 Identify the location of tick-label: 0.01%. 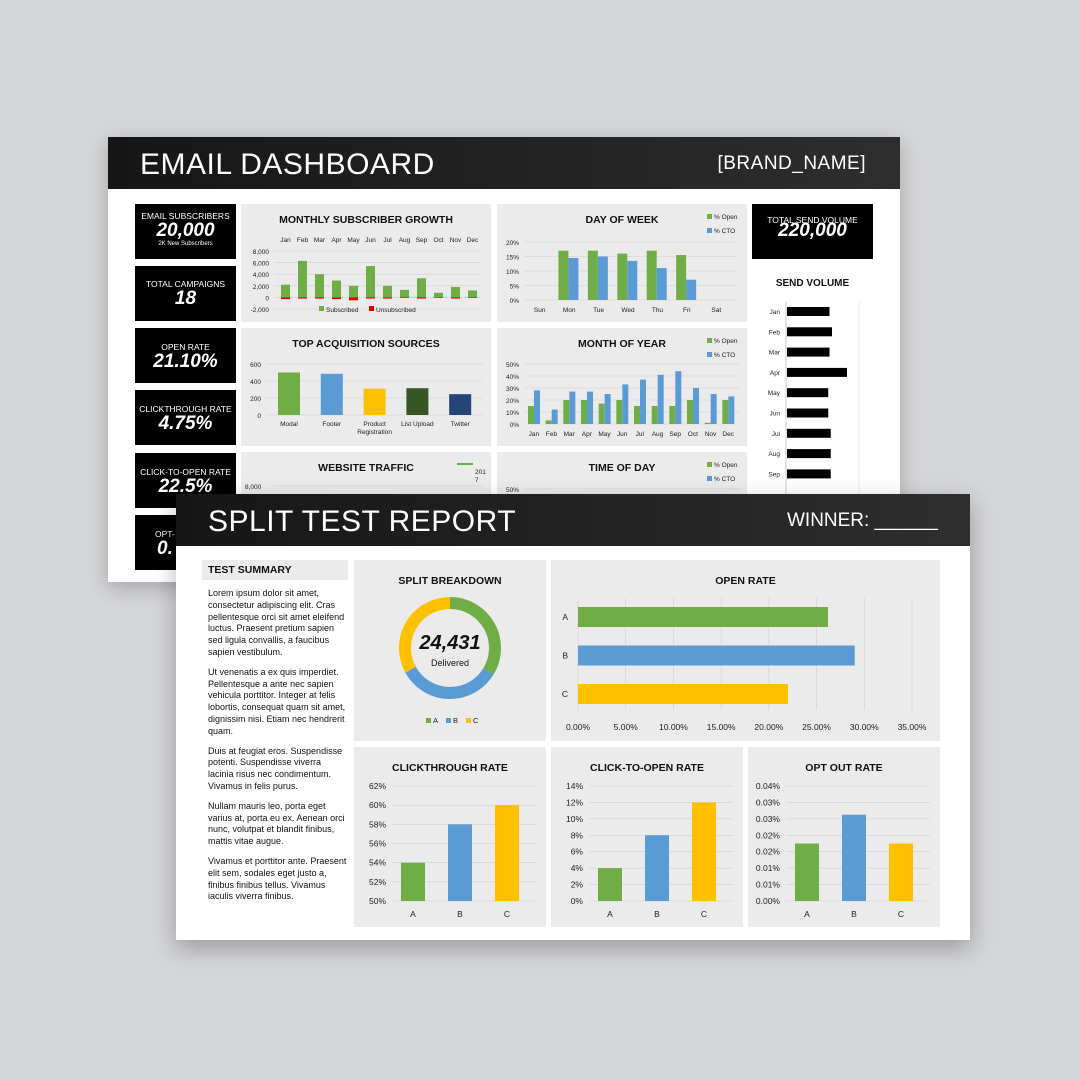
(768, 885).